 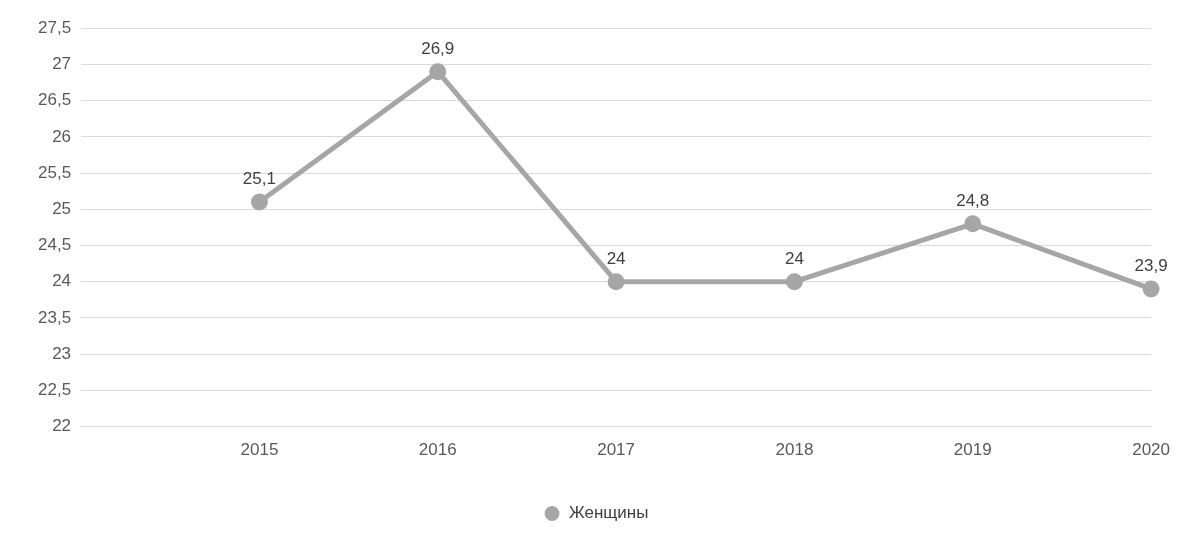 What do you see at coordinates (54, 172) in the screenshot?
I see `y-tick-label: 25,5` at bounding box center [54, 172].